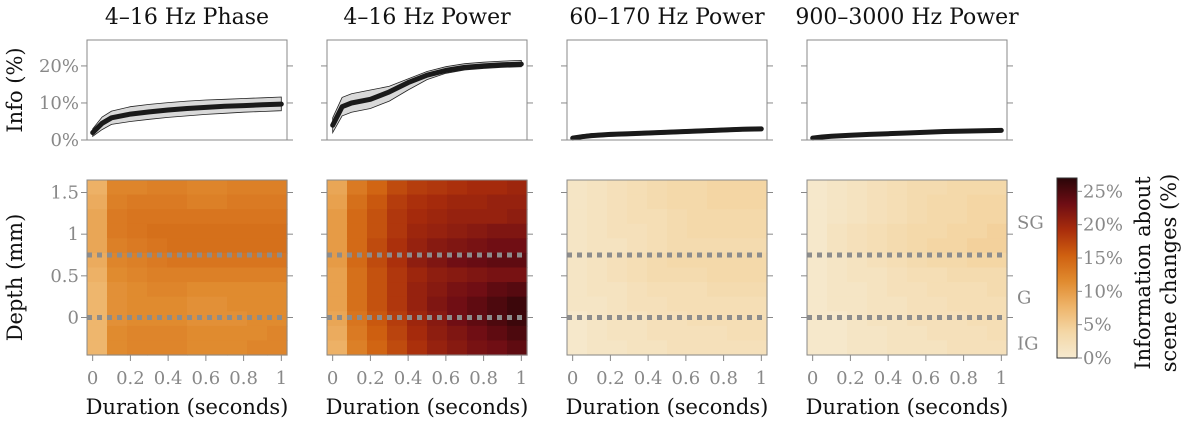  I want to click on heatmap-panel-3: 0 0.2 0.4 0.6 0.8 1 Duration (seconds), so click(667, 299).